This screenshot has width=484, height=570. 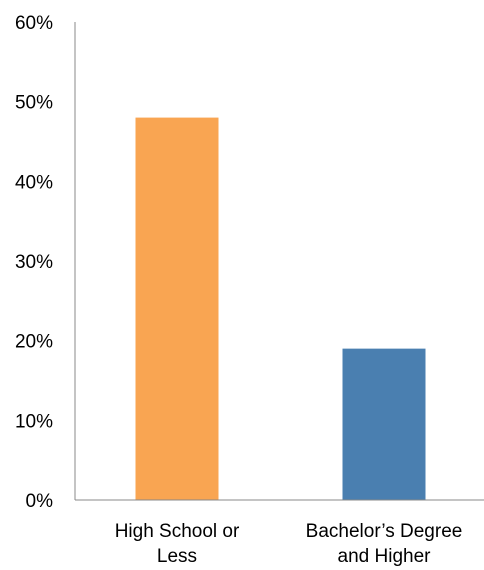 I want to click on y-tick-label: 0%, so click(x=40, y=501).